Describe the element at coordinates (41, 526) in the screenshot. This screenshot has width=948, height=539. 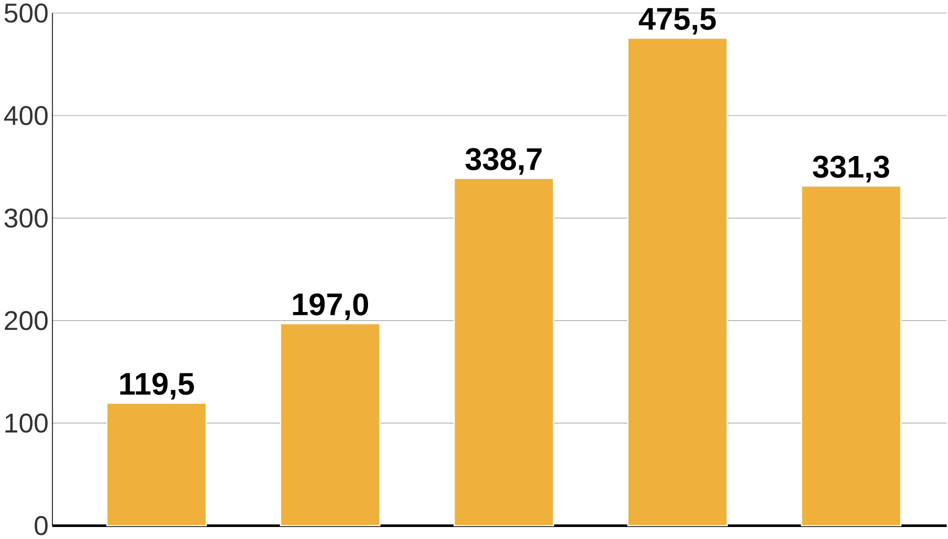
I see `y-tick-label: 0` at that location.